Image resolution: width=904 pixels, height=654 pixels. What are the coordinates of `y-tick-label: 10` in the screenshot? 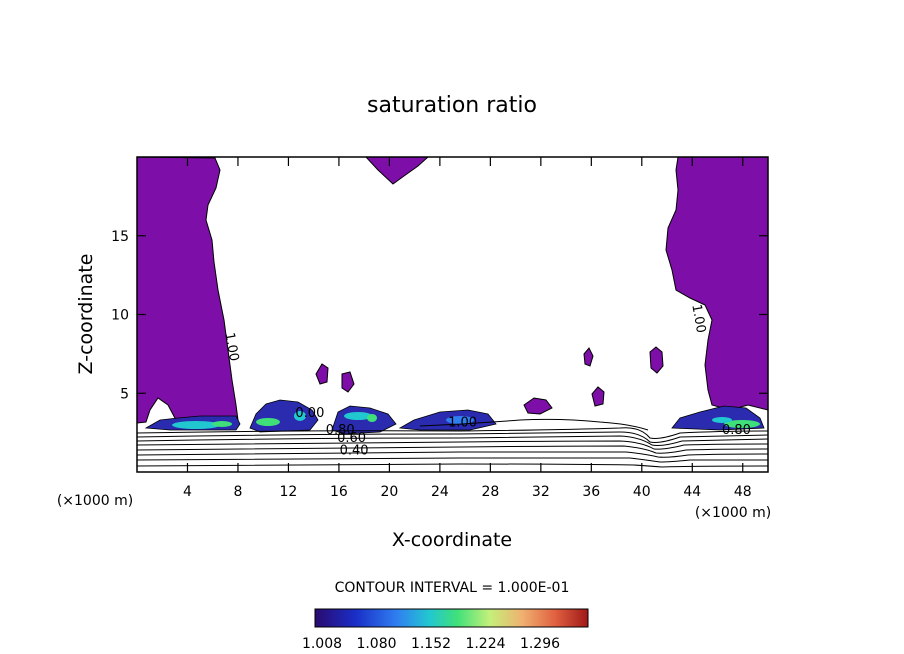 It's located at (120, 316).